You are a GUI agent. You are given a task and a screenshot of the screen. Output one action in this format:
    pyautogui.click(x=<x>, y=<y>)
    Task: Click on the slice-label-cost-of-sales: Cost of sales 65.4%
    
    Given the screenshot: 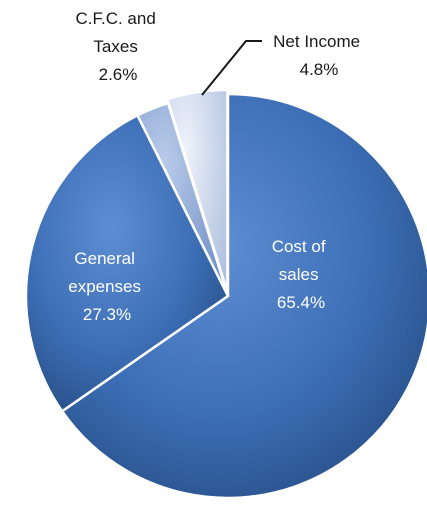 What is the action you would take?
    pyautogui.click(x=301, y=274)
    